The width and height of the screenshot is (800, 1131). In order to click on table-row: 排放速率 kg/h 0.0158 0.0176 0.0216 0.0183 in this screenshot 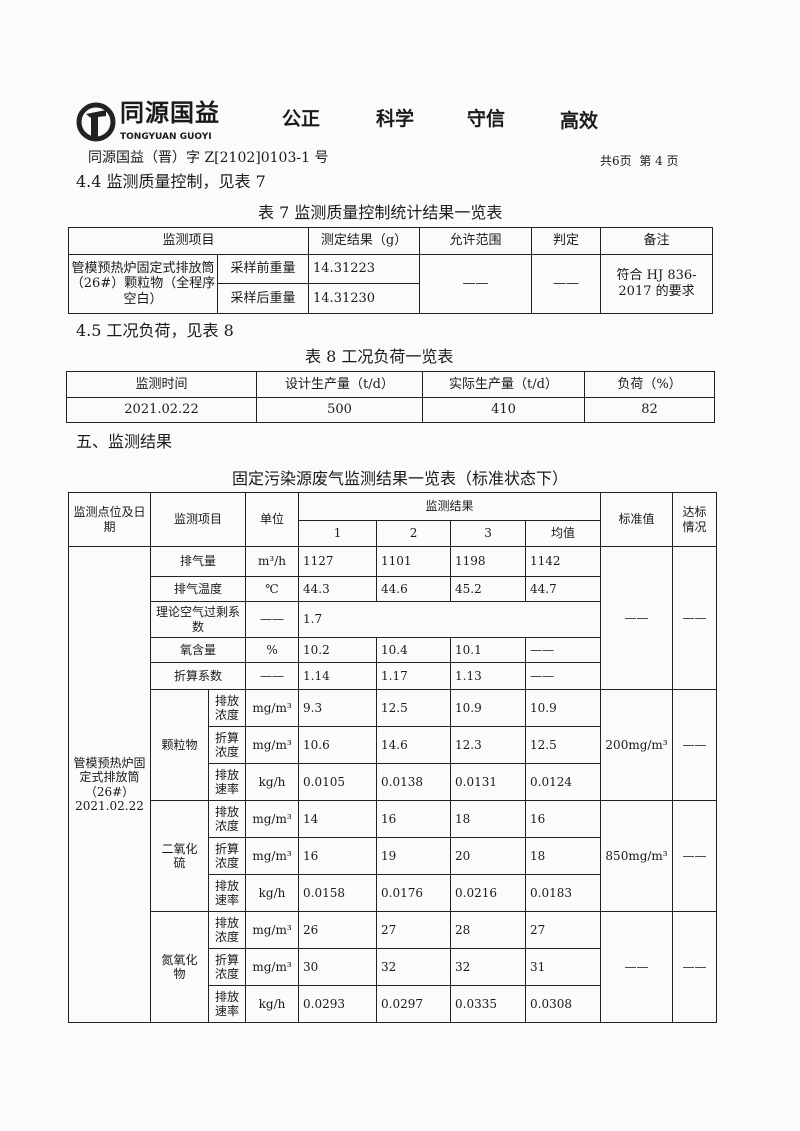, I will do `click(393, 893)`.